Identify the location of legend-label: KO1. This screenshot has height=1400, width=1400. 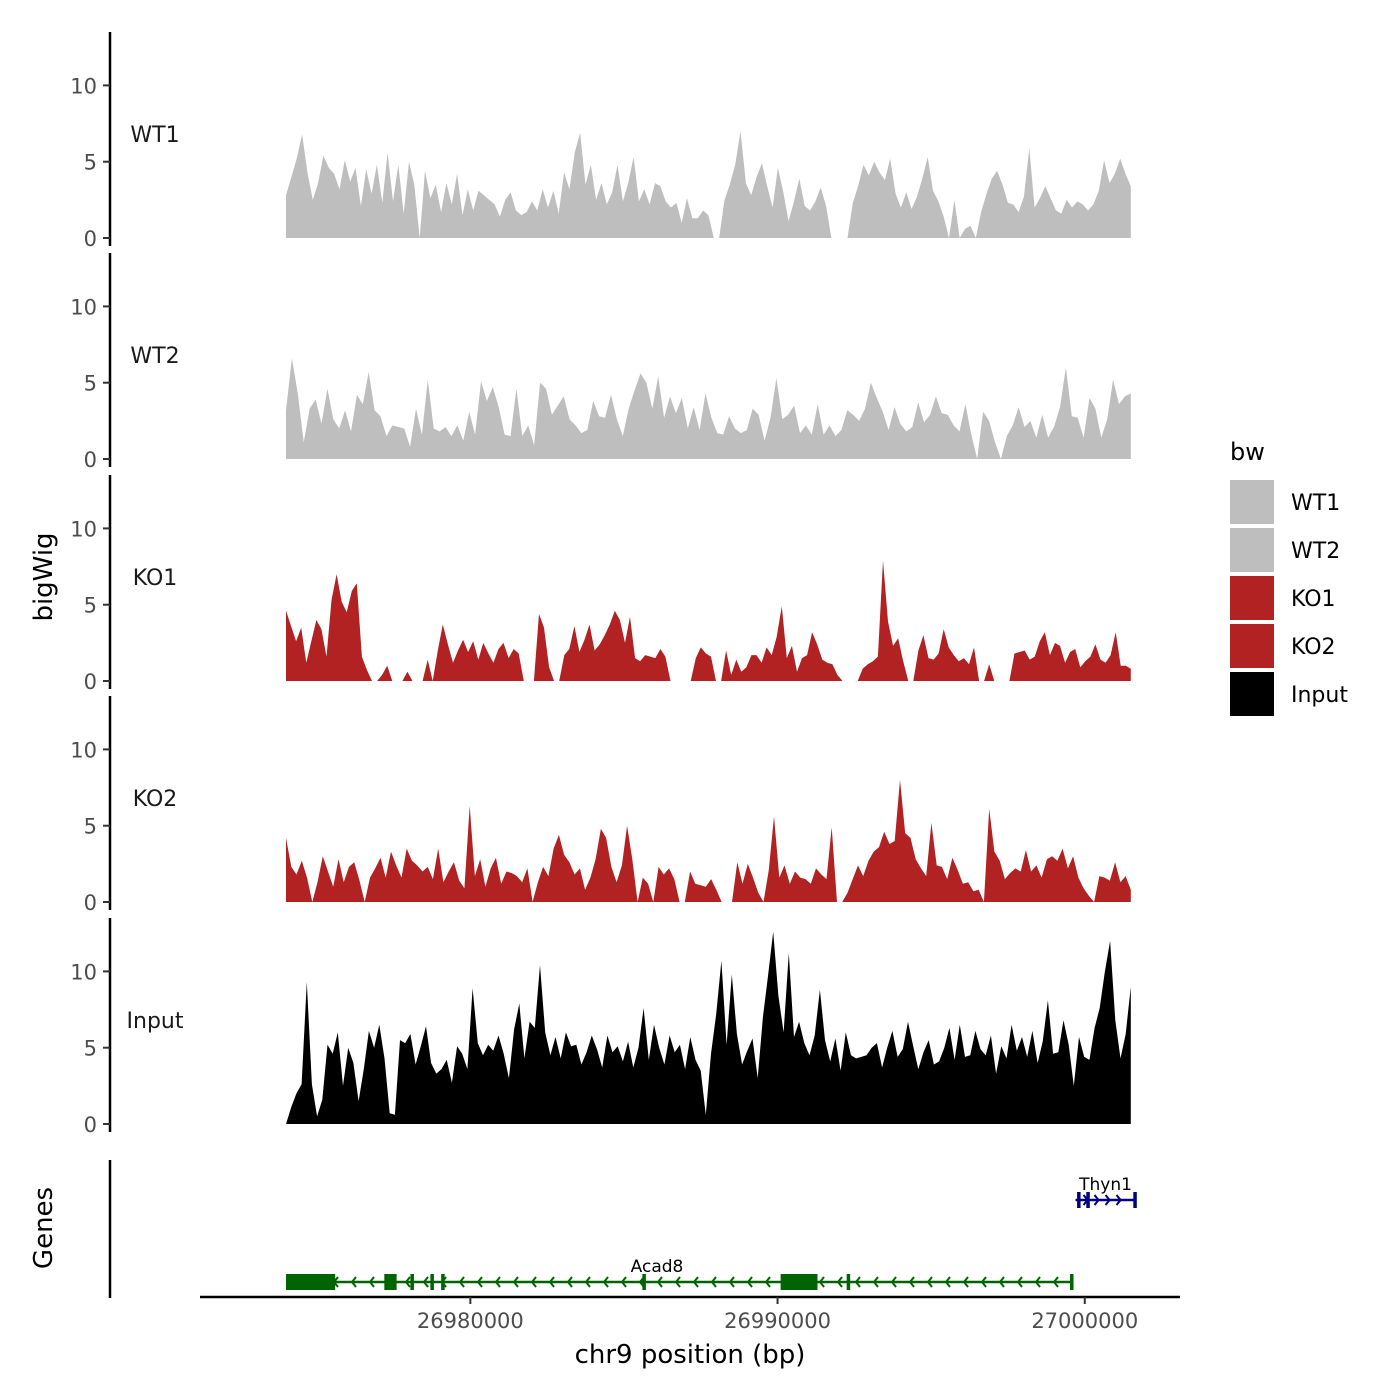
(1313, 599).